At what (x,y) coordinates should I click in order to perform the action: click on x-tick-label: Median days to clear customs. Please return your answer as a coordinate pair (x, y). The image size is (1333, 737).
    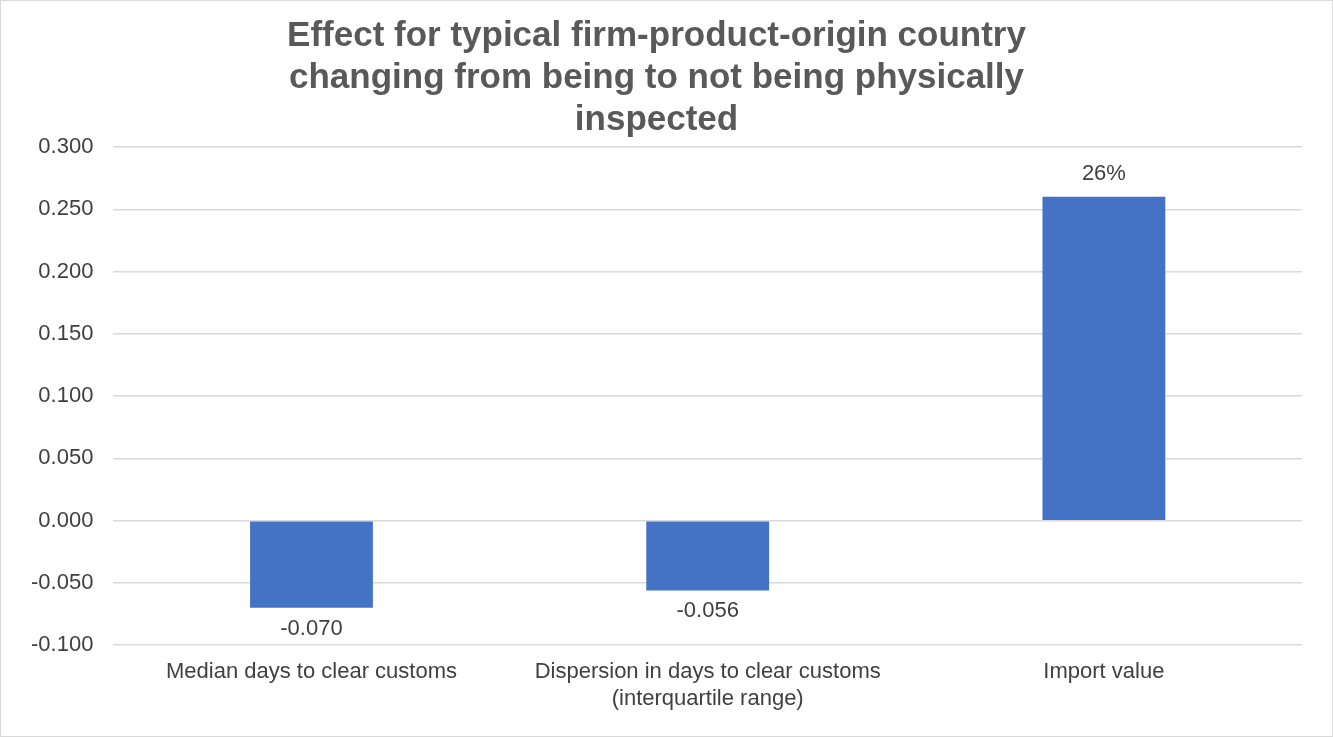
    Looking at the image, I should click on (311, 671).